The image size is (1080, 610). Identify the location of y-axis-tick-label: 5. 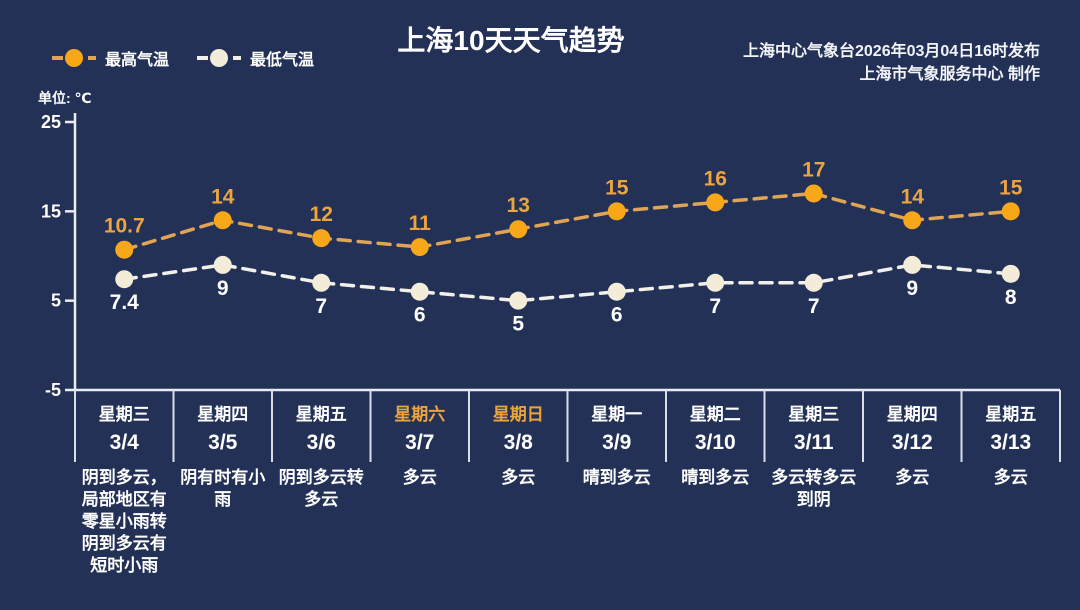
(56, 301).